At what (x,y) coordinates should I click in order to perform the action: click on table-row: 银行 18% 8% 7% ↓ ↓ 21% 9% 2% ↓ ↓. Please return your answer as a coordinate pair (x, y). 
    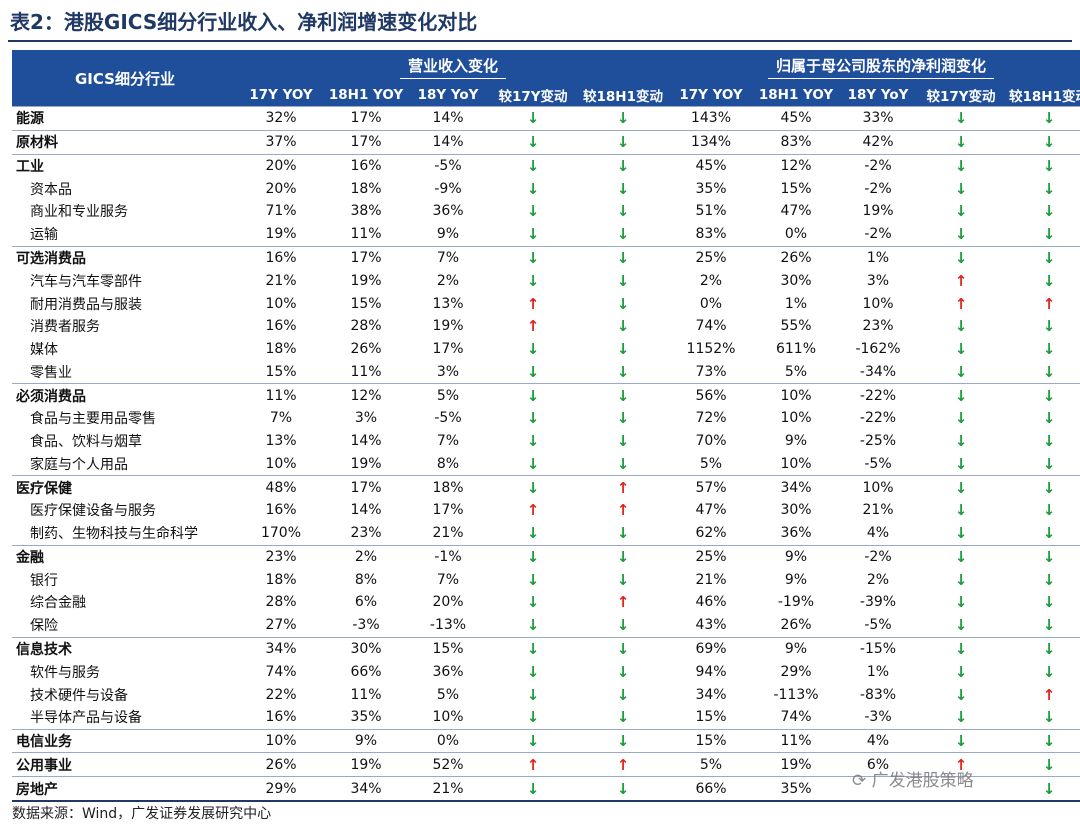
    Looking at the image, I should click on (546, 579).